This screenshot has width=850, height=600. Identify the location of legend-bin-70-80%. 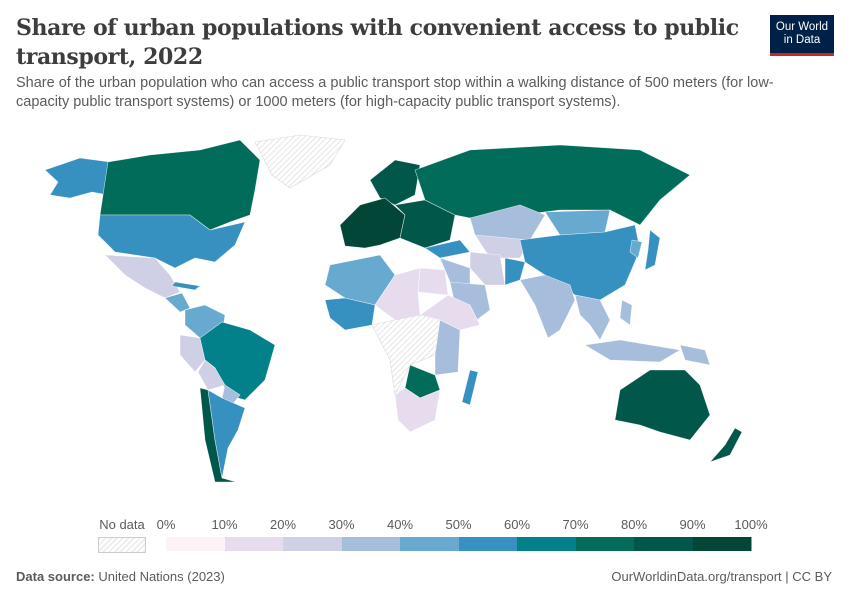
(605, 544).